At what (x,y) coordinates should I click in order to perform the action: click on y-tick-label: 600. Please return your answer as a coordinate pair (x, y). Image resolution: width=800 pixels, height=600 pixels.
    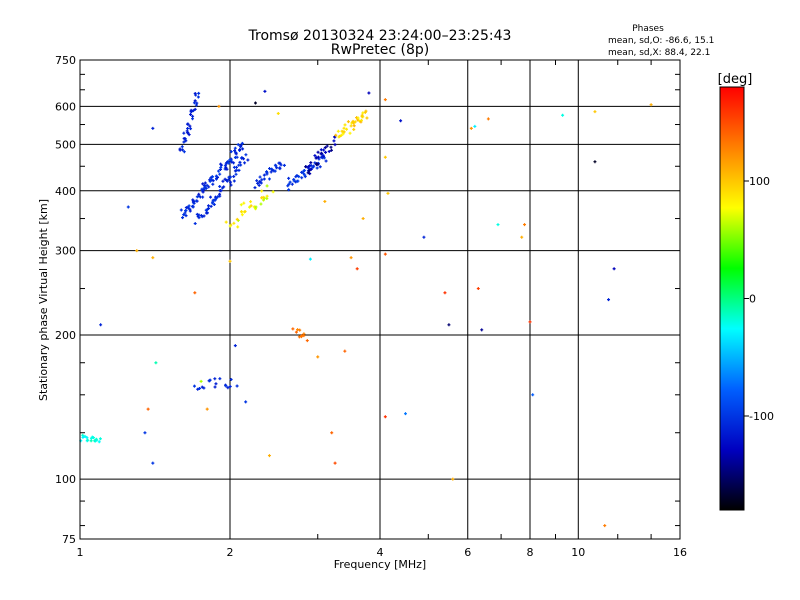
    Looking at the image, I should click on (65, 106).